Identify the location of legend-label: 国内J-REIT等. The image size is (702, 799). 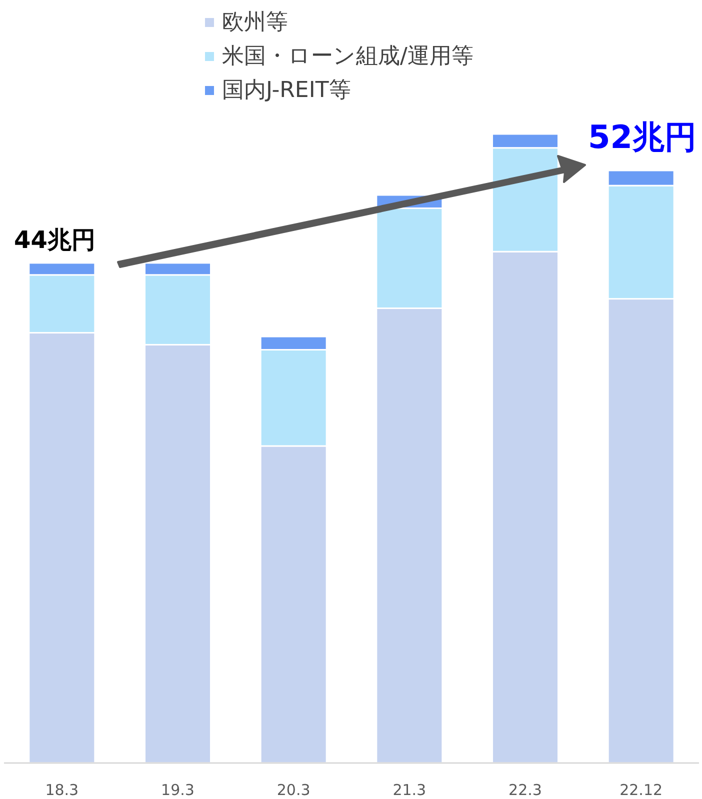
(286, 90).